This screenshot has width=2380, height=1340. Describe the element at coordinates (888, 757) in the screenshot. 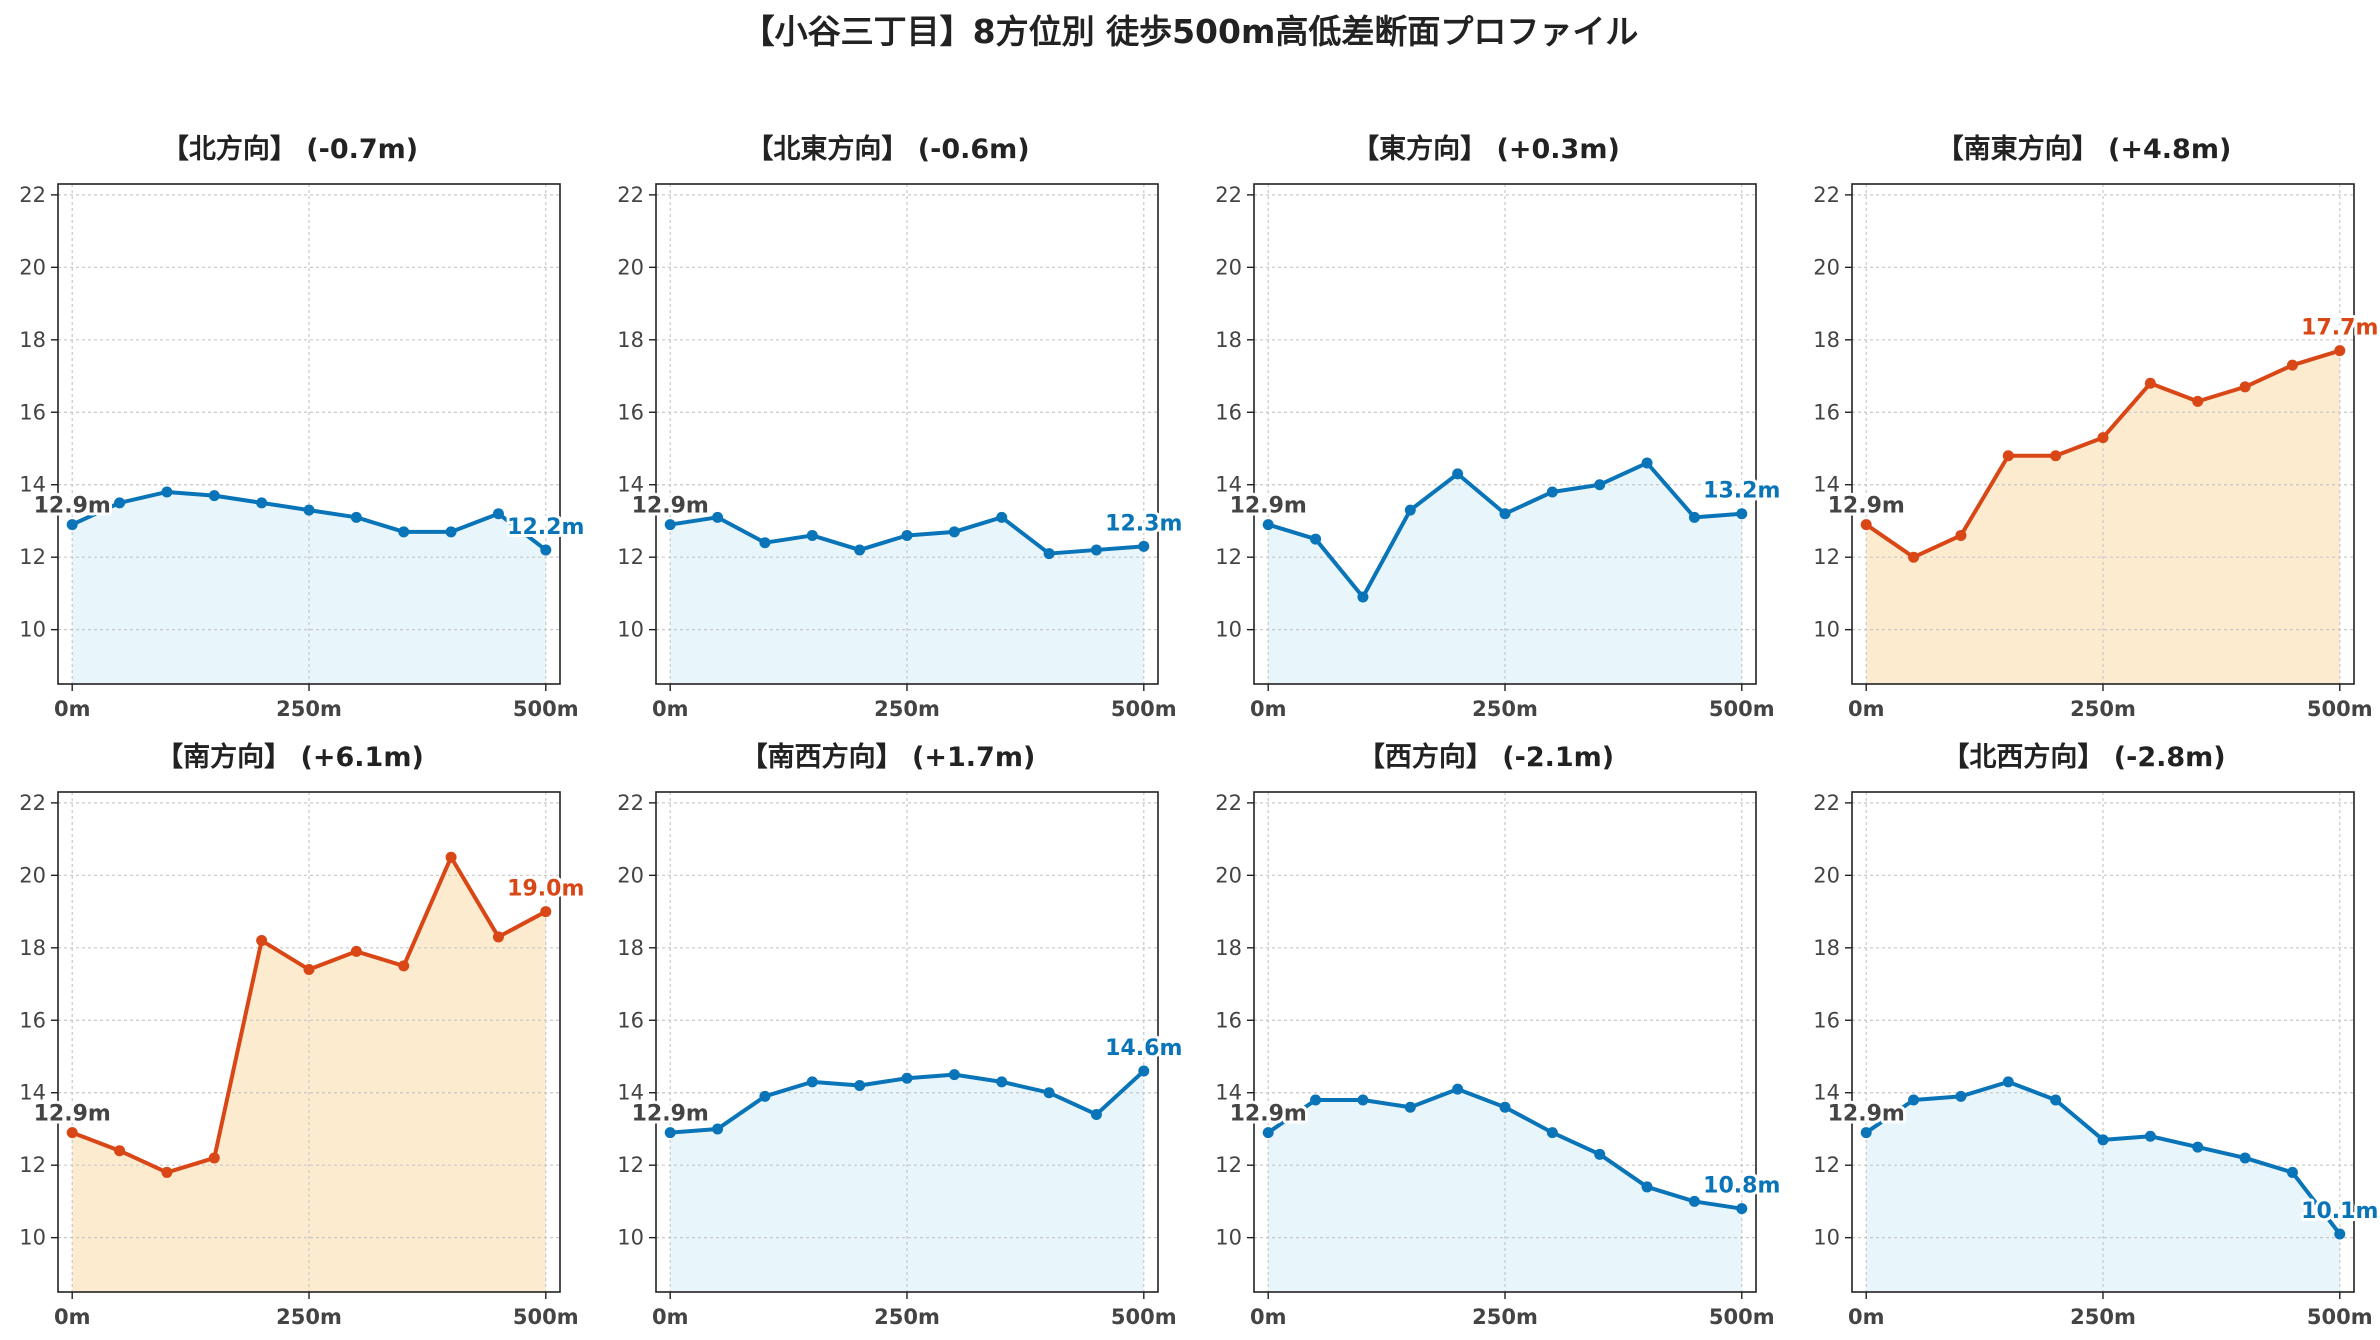

I see `panel-title: 【南西方向】 (+1.7m)` at that location.